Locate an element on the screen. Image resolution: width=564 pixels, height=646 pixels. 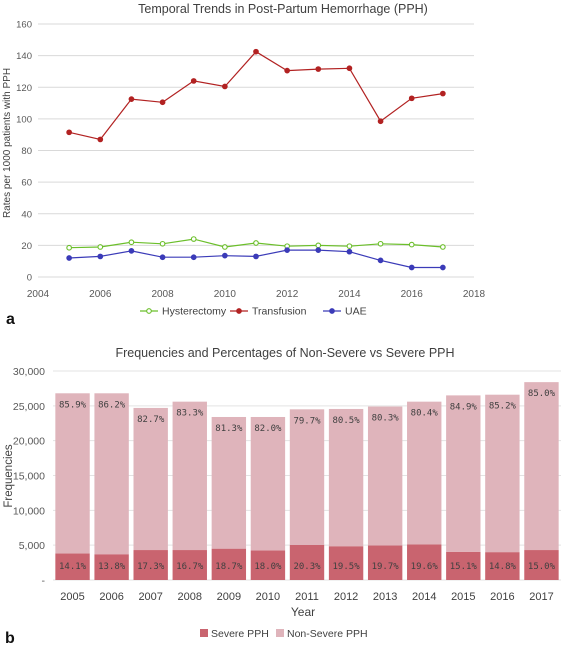
b-legend-label: Severe PPH is located at coordinates (240, 634).